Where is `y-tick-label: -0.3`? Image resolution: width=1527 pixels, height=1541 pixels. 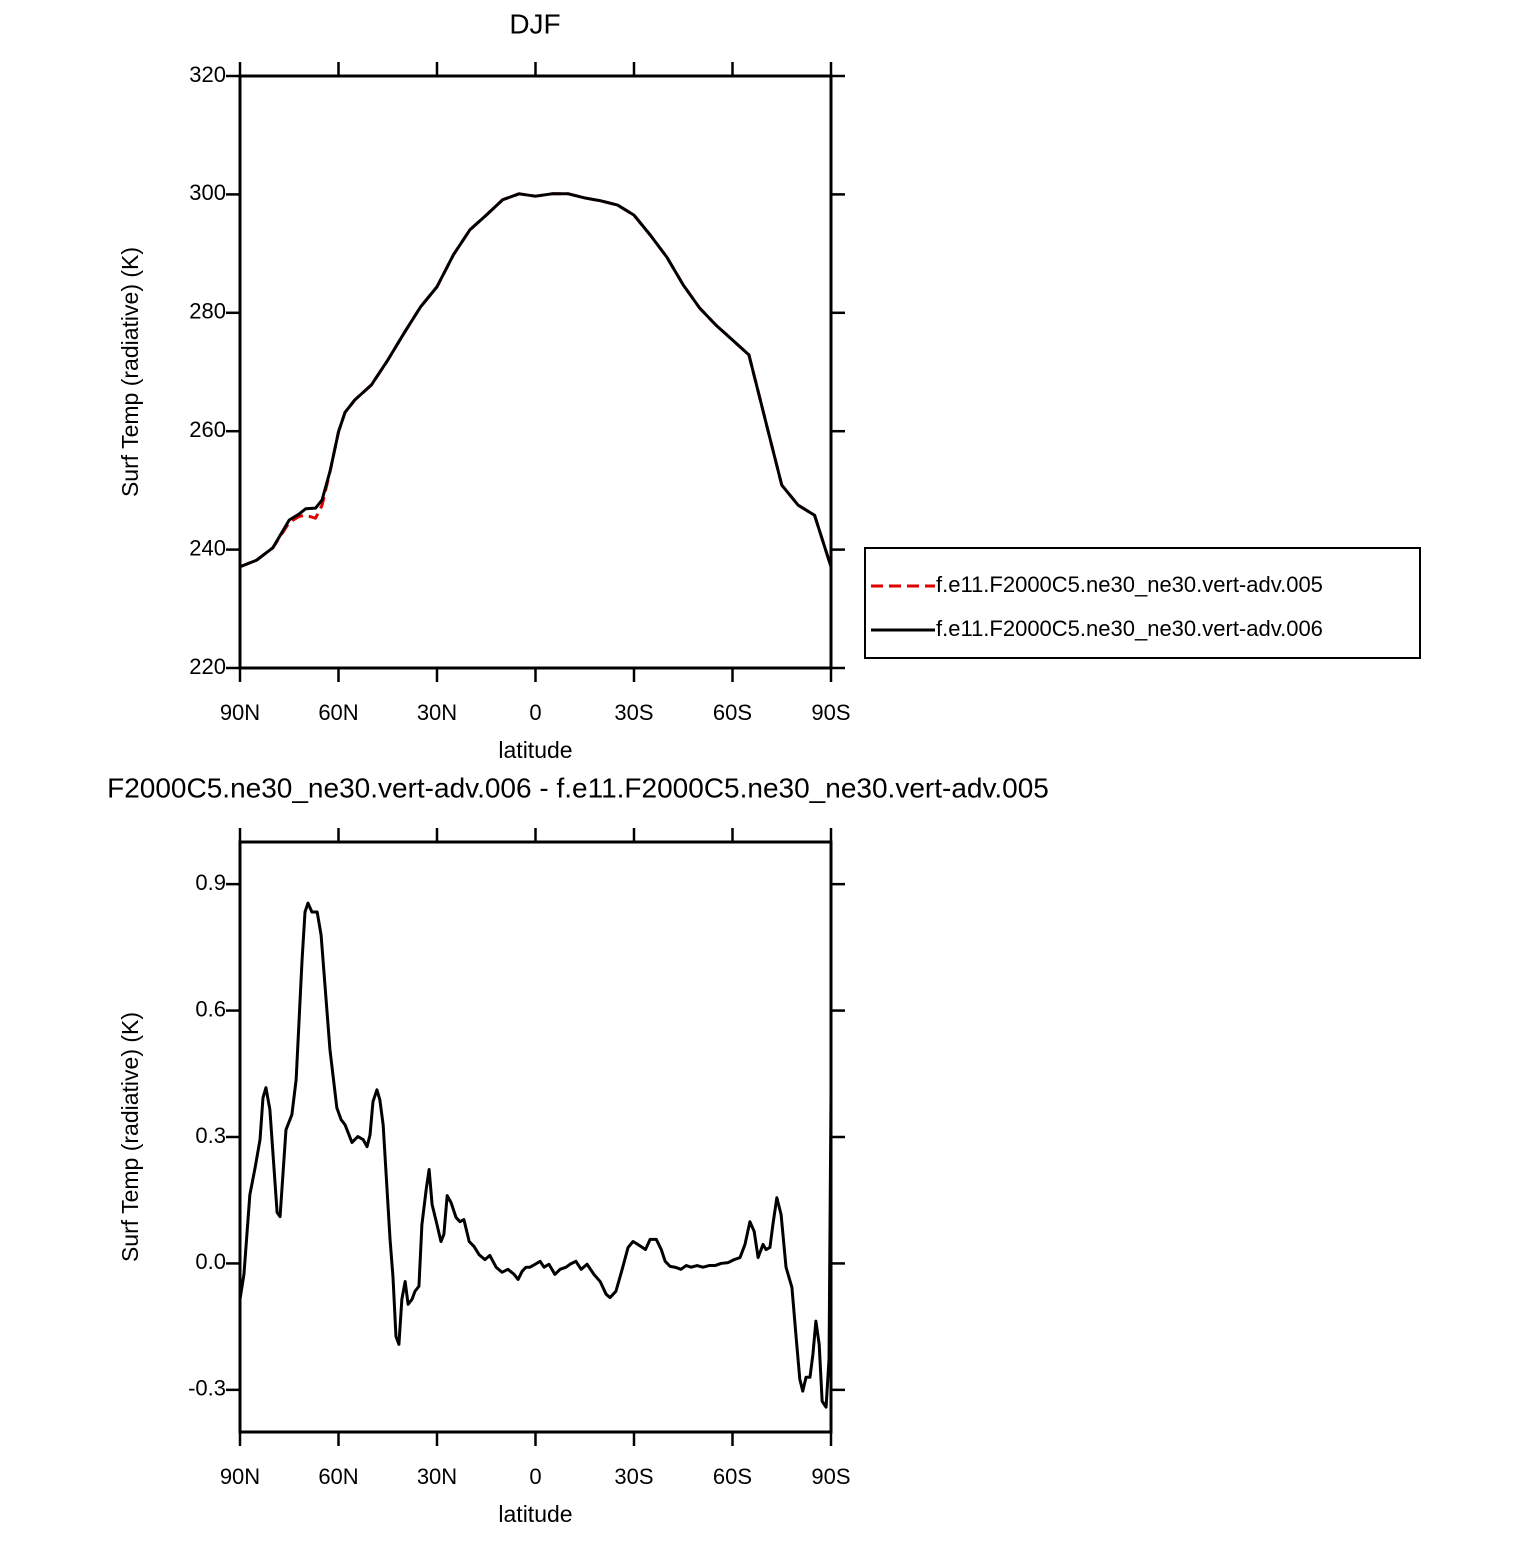 y-tick-label: -0.3 is located at coordinates (207, 1388).